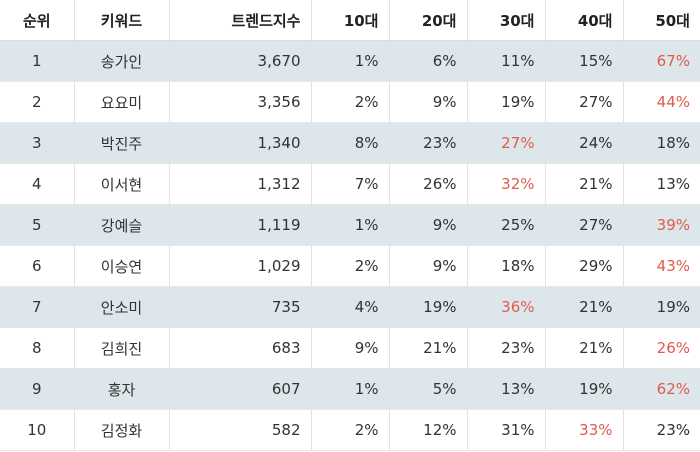  What do you see at coordinates (240, 225) in the screenshot?
I see `trend-index-cell: 1,119` at bounding box center [240, 225].